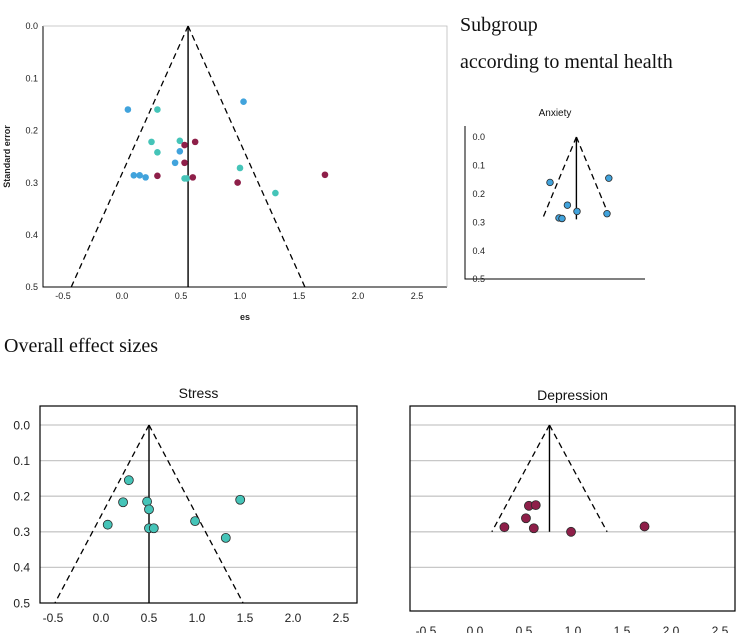  What do you see at coordinates (129, 156) in the screenshot?
I see `overall-funnel-left` at bounding box center [129, 156].